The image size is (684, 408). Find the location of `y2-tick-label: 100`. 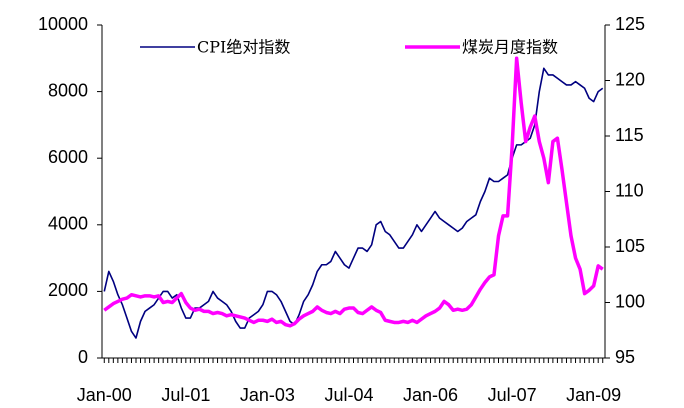

y2-tick-label: 100 is located at coordinates (630, 301).